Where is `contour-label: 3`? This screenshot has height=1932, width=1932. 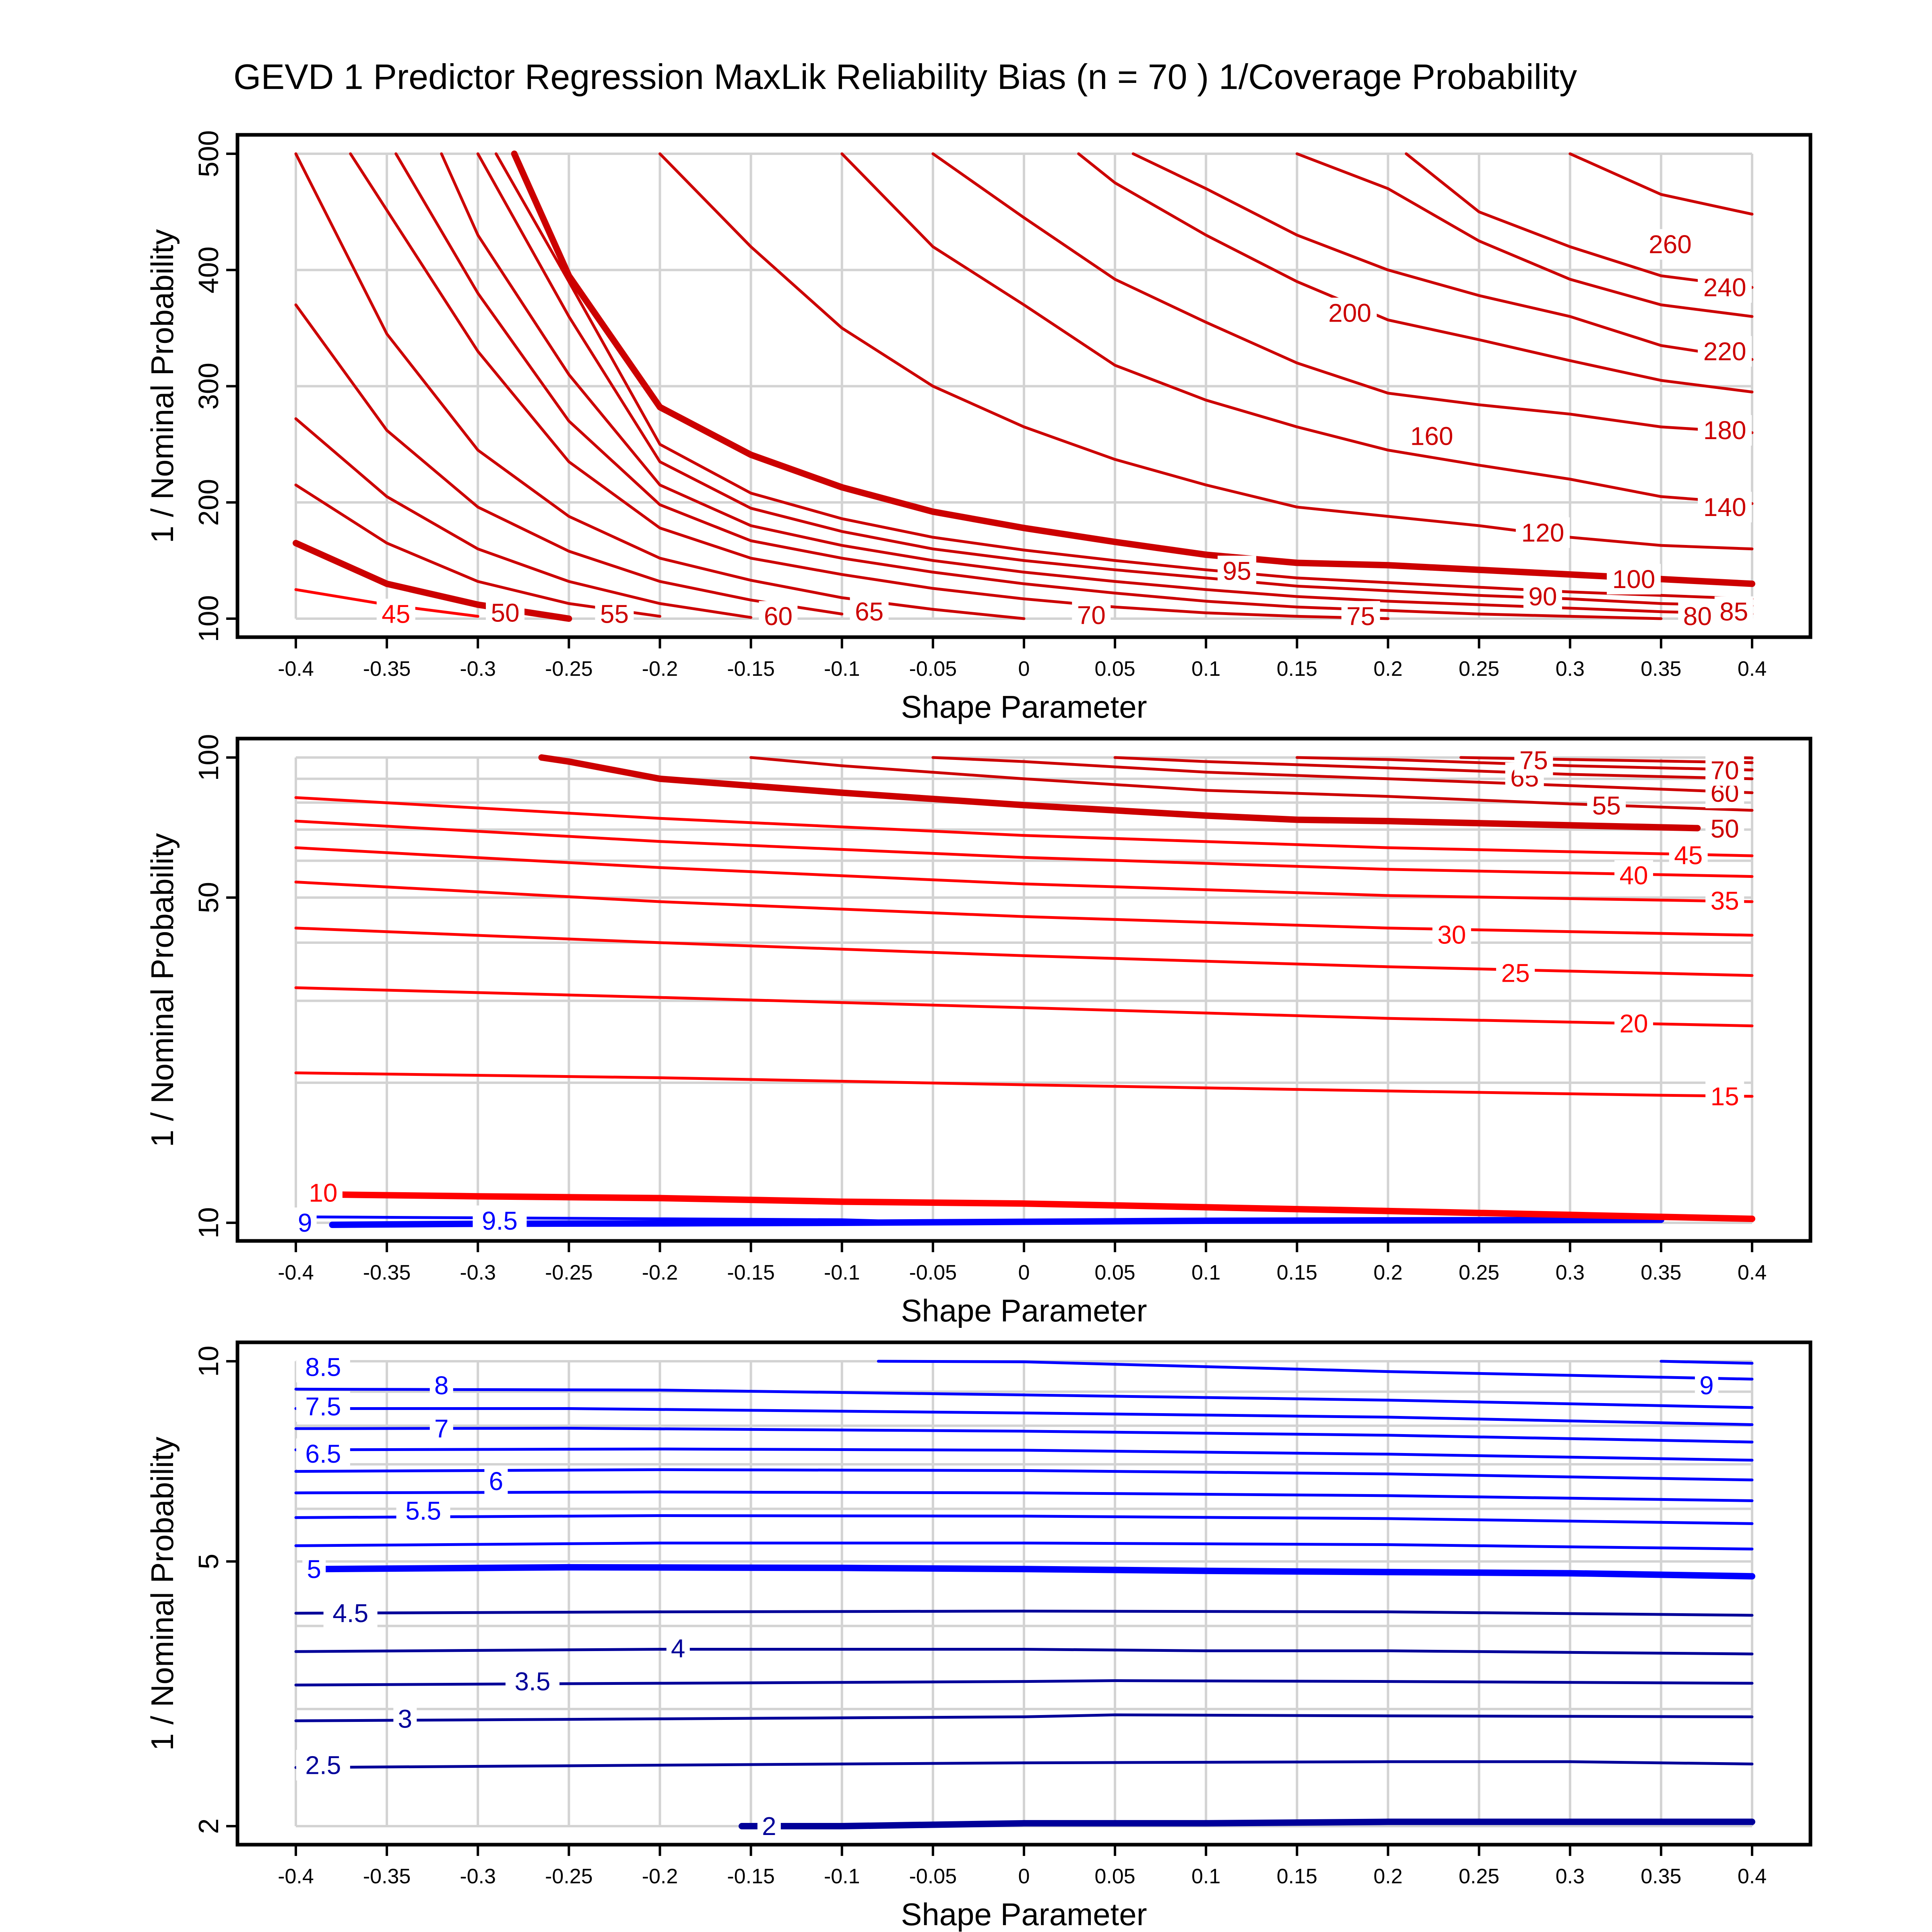 contour-label: 3 is located at coordinates (405, 1718).